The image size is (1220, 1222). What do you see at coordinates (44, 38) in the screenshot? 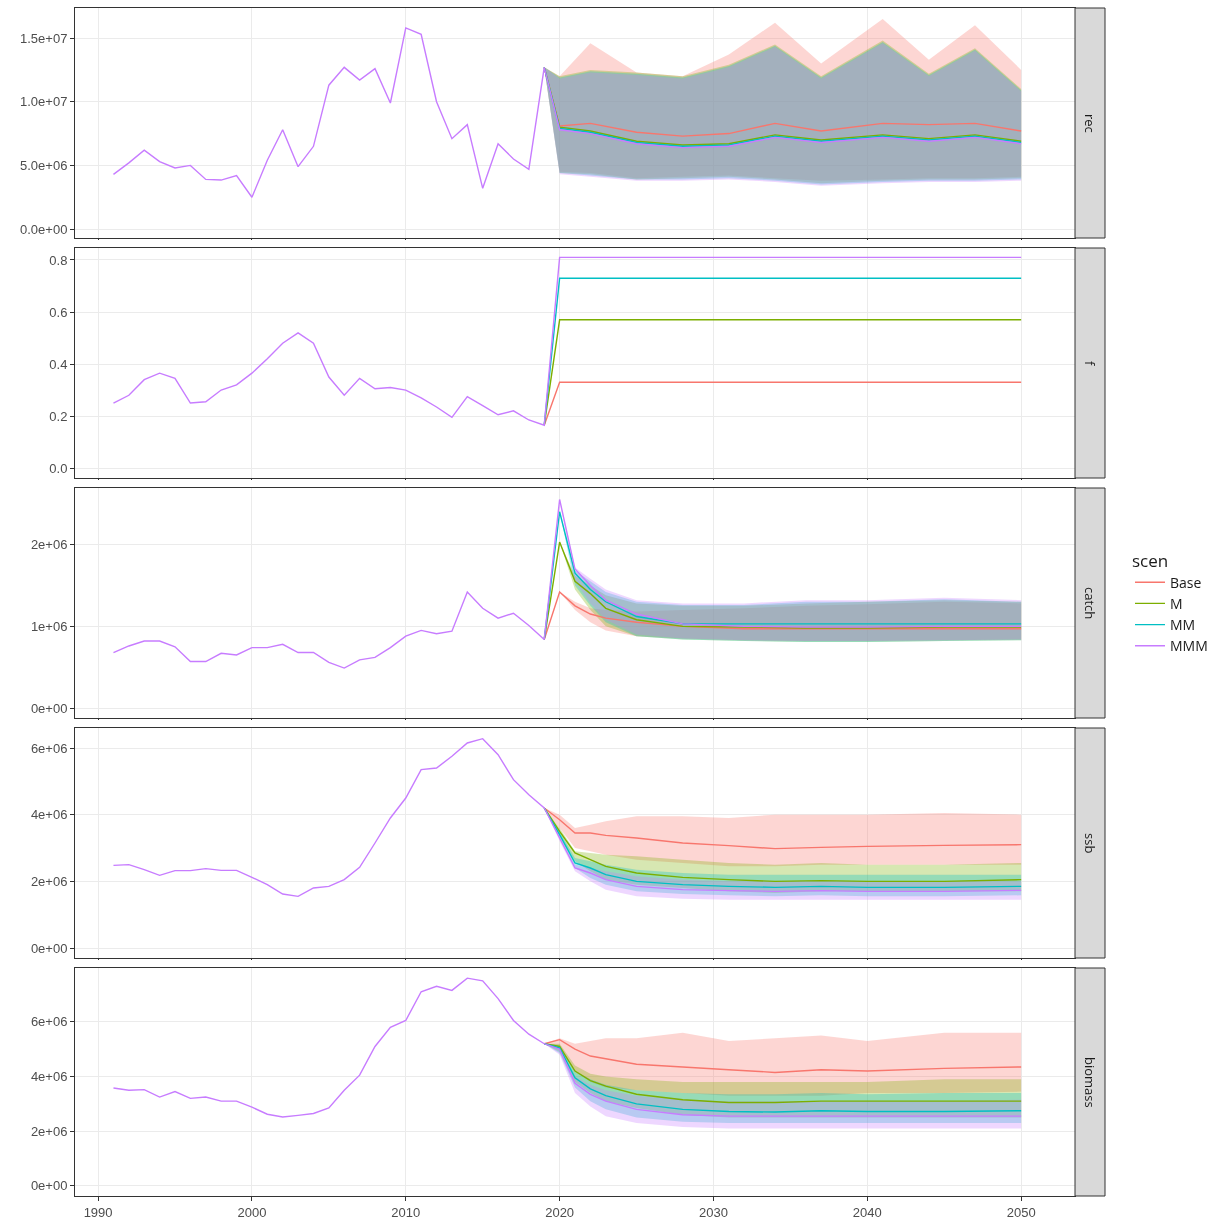
I see `y-tick-label: 1.5e+07` at bounding box center [44, 38].